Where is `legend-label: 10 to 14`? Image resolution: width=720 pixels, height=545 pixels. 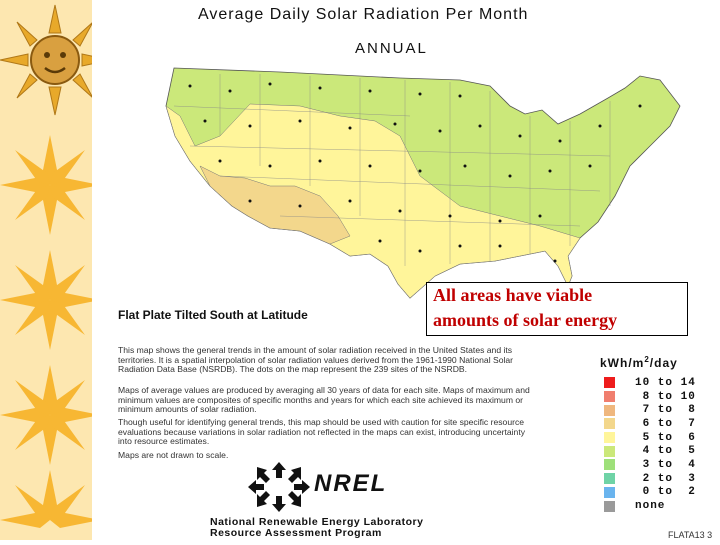
legend-label: 10 to 14 is located at coordinates (665, 382).